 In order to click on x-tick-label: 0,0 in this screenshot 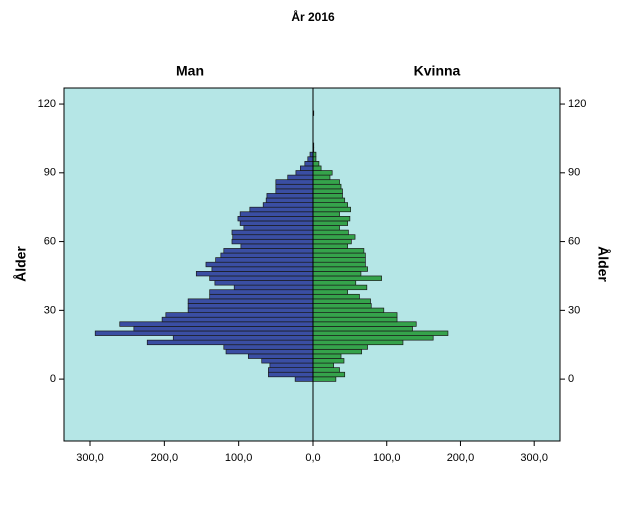, I will do `click(312, 458)`.